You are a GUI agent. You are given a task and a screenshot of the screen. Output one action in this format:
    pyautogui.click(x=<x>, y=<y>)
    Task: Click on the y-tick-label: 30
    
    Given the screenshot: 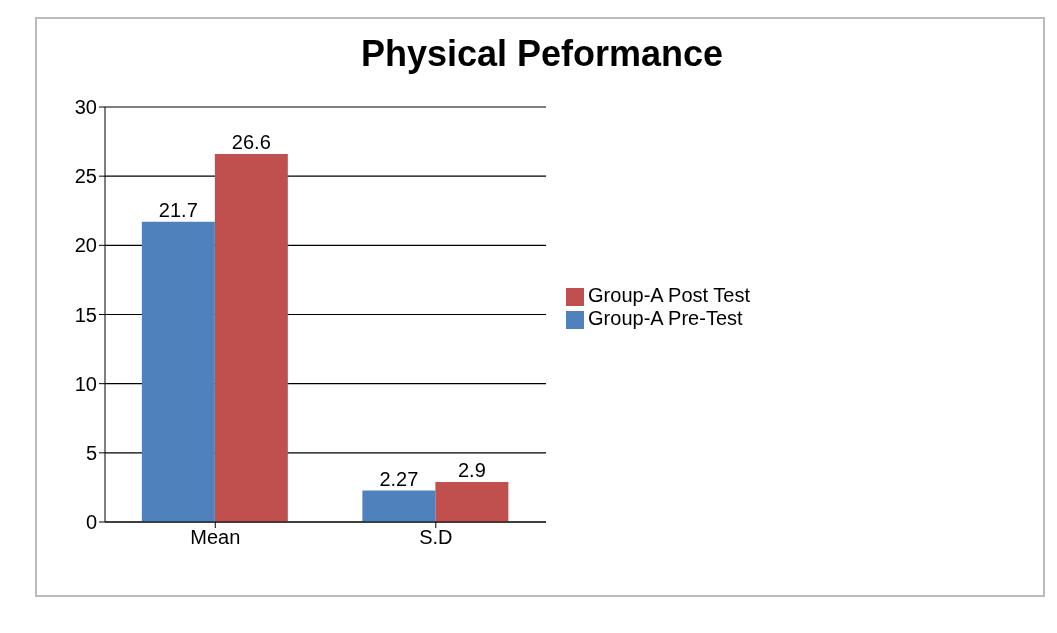 What is the action you would take?
    pyautogui.click(x=85, y=107)
    